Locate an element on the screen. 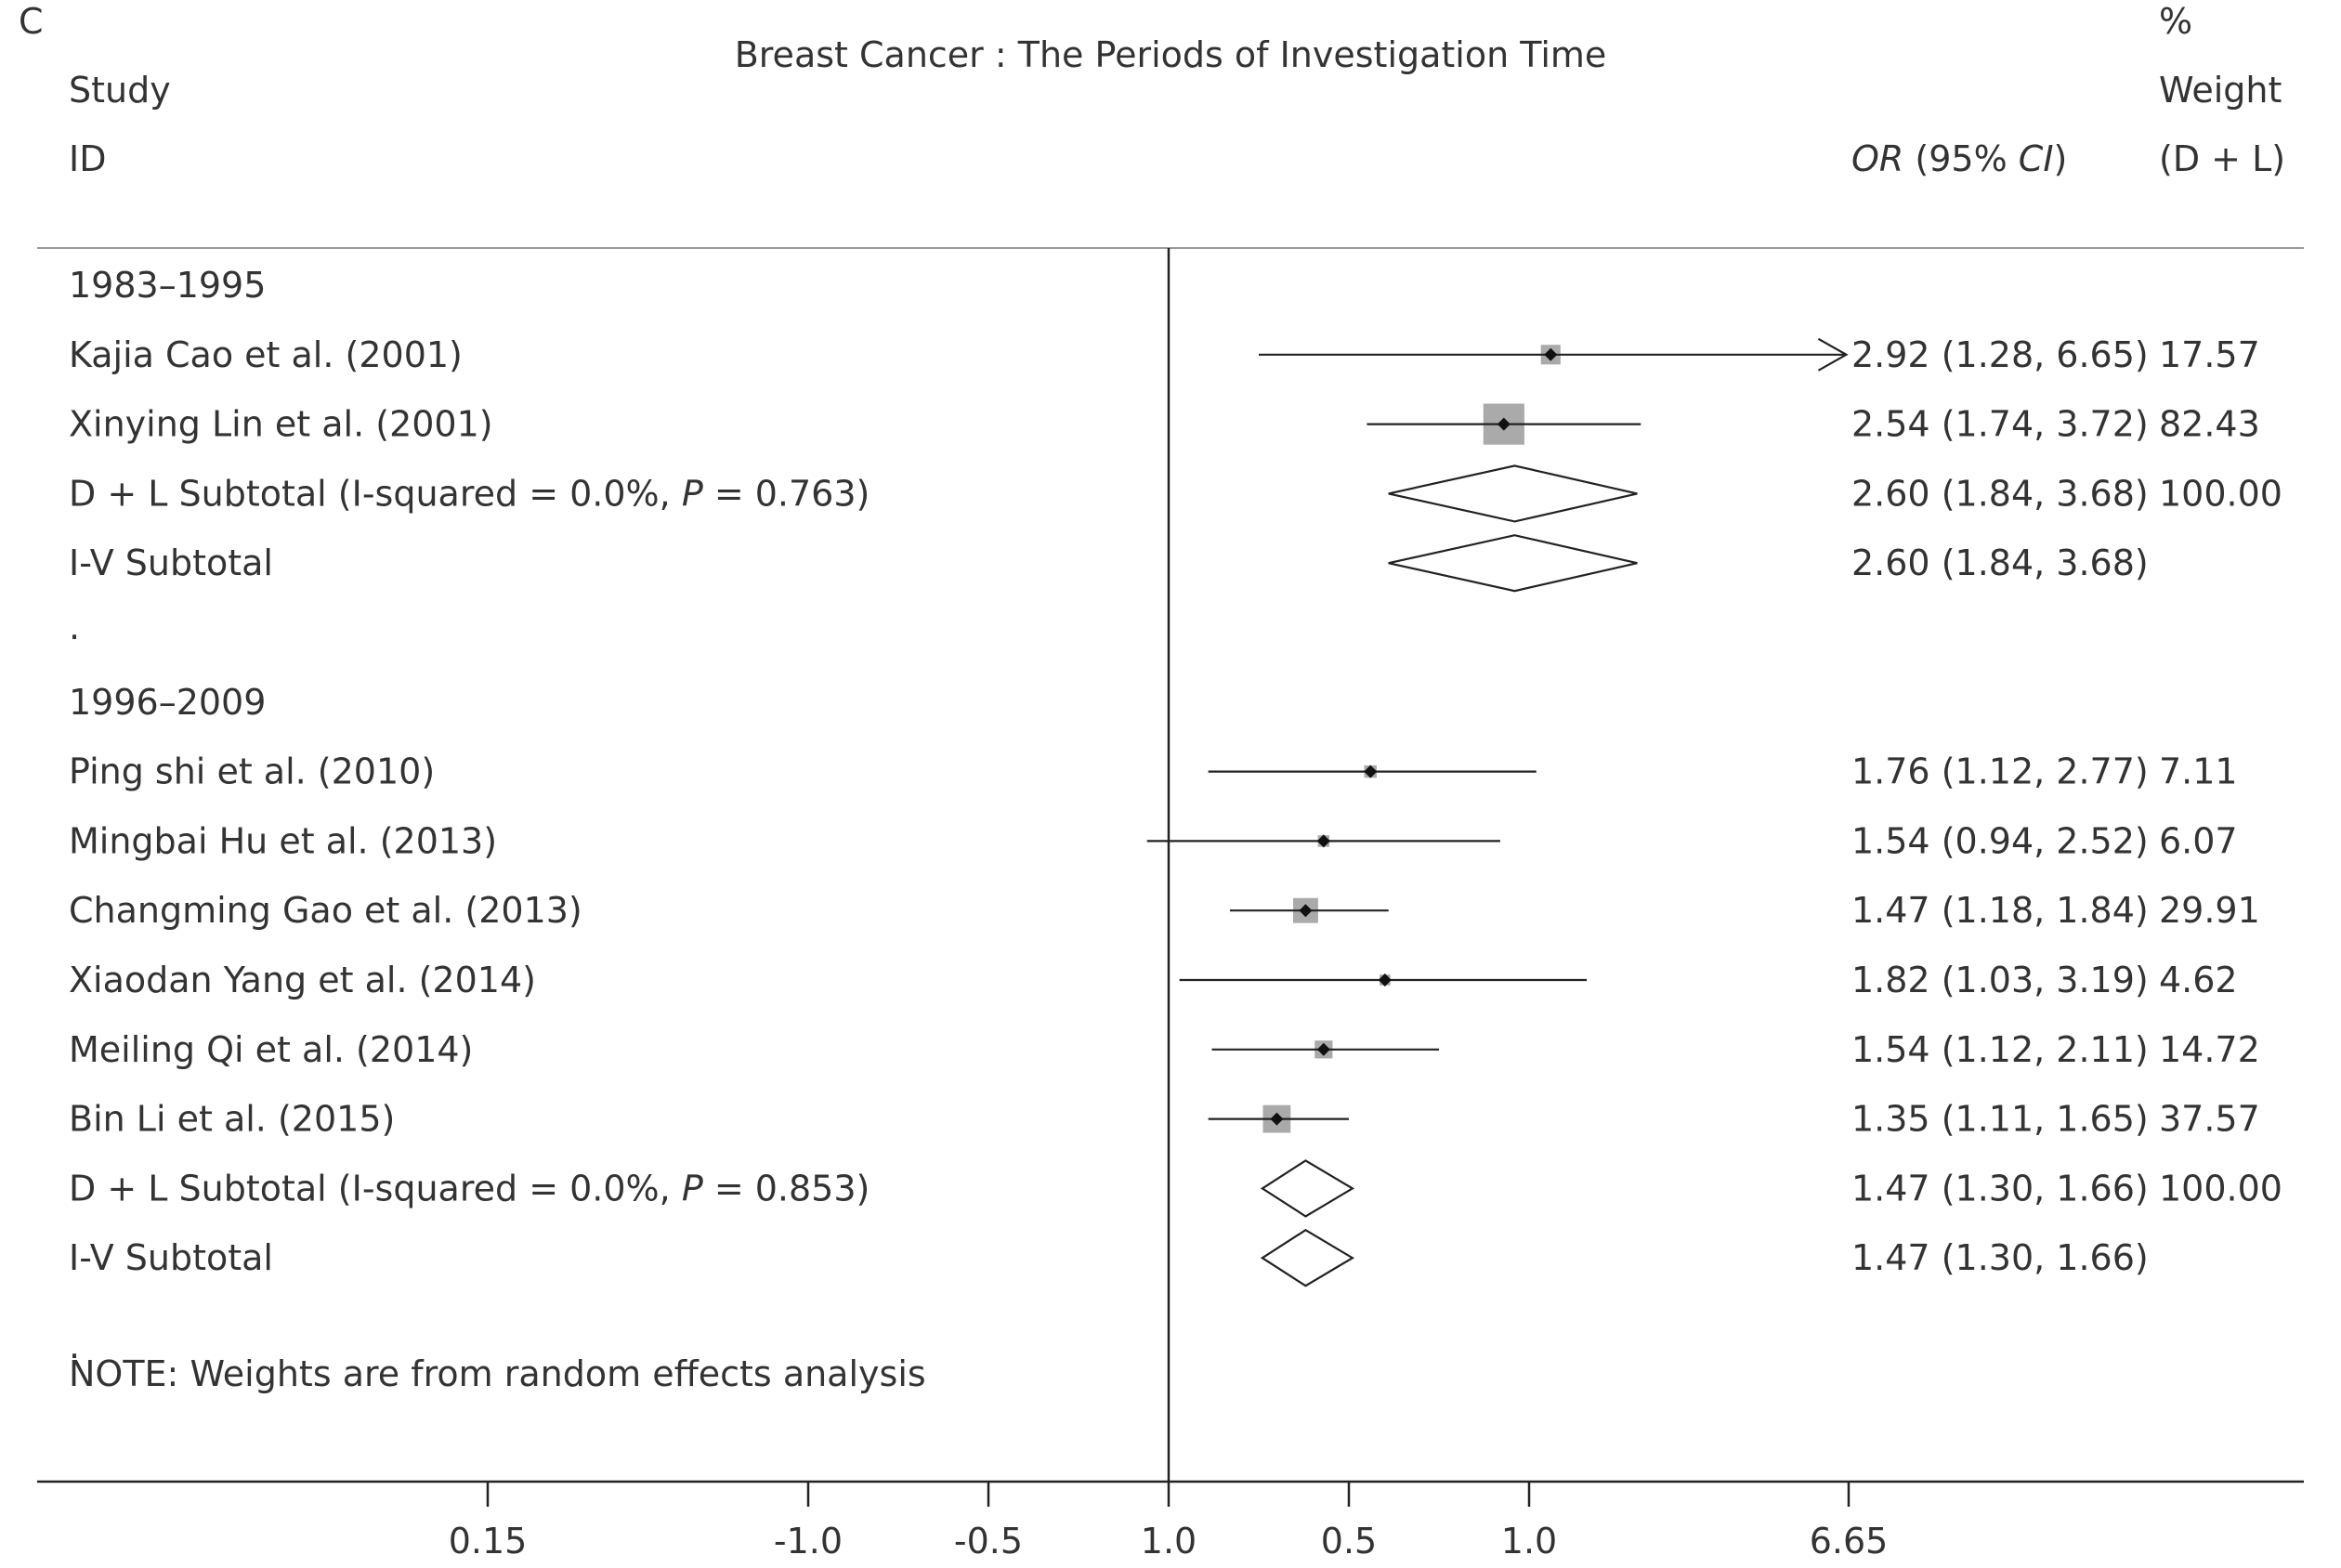 Image resolution: width=2341 pixels, height=1568 pixels. weight-value: 82.43 is located at coordinates (2209, 424).